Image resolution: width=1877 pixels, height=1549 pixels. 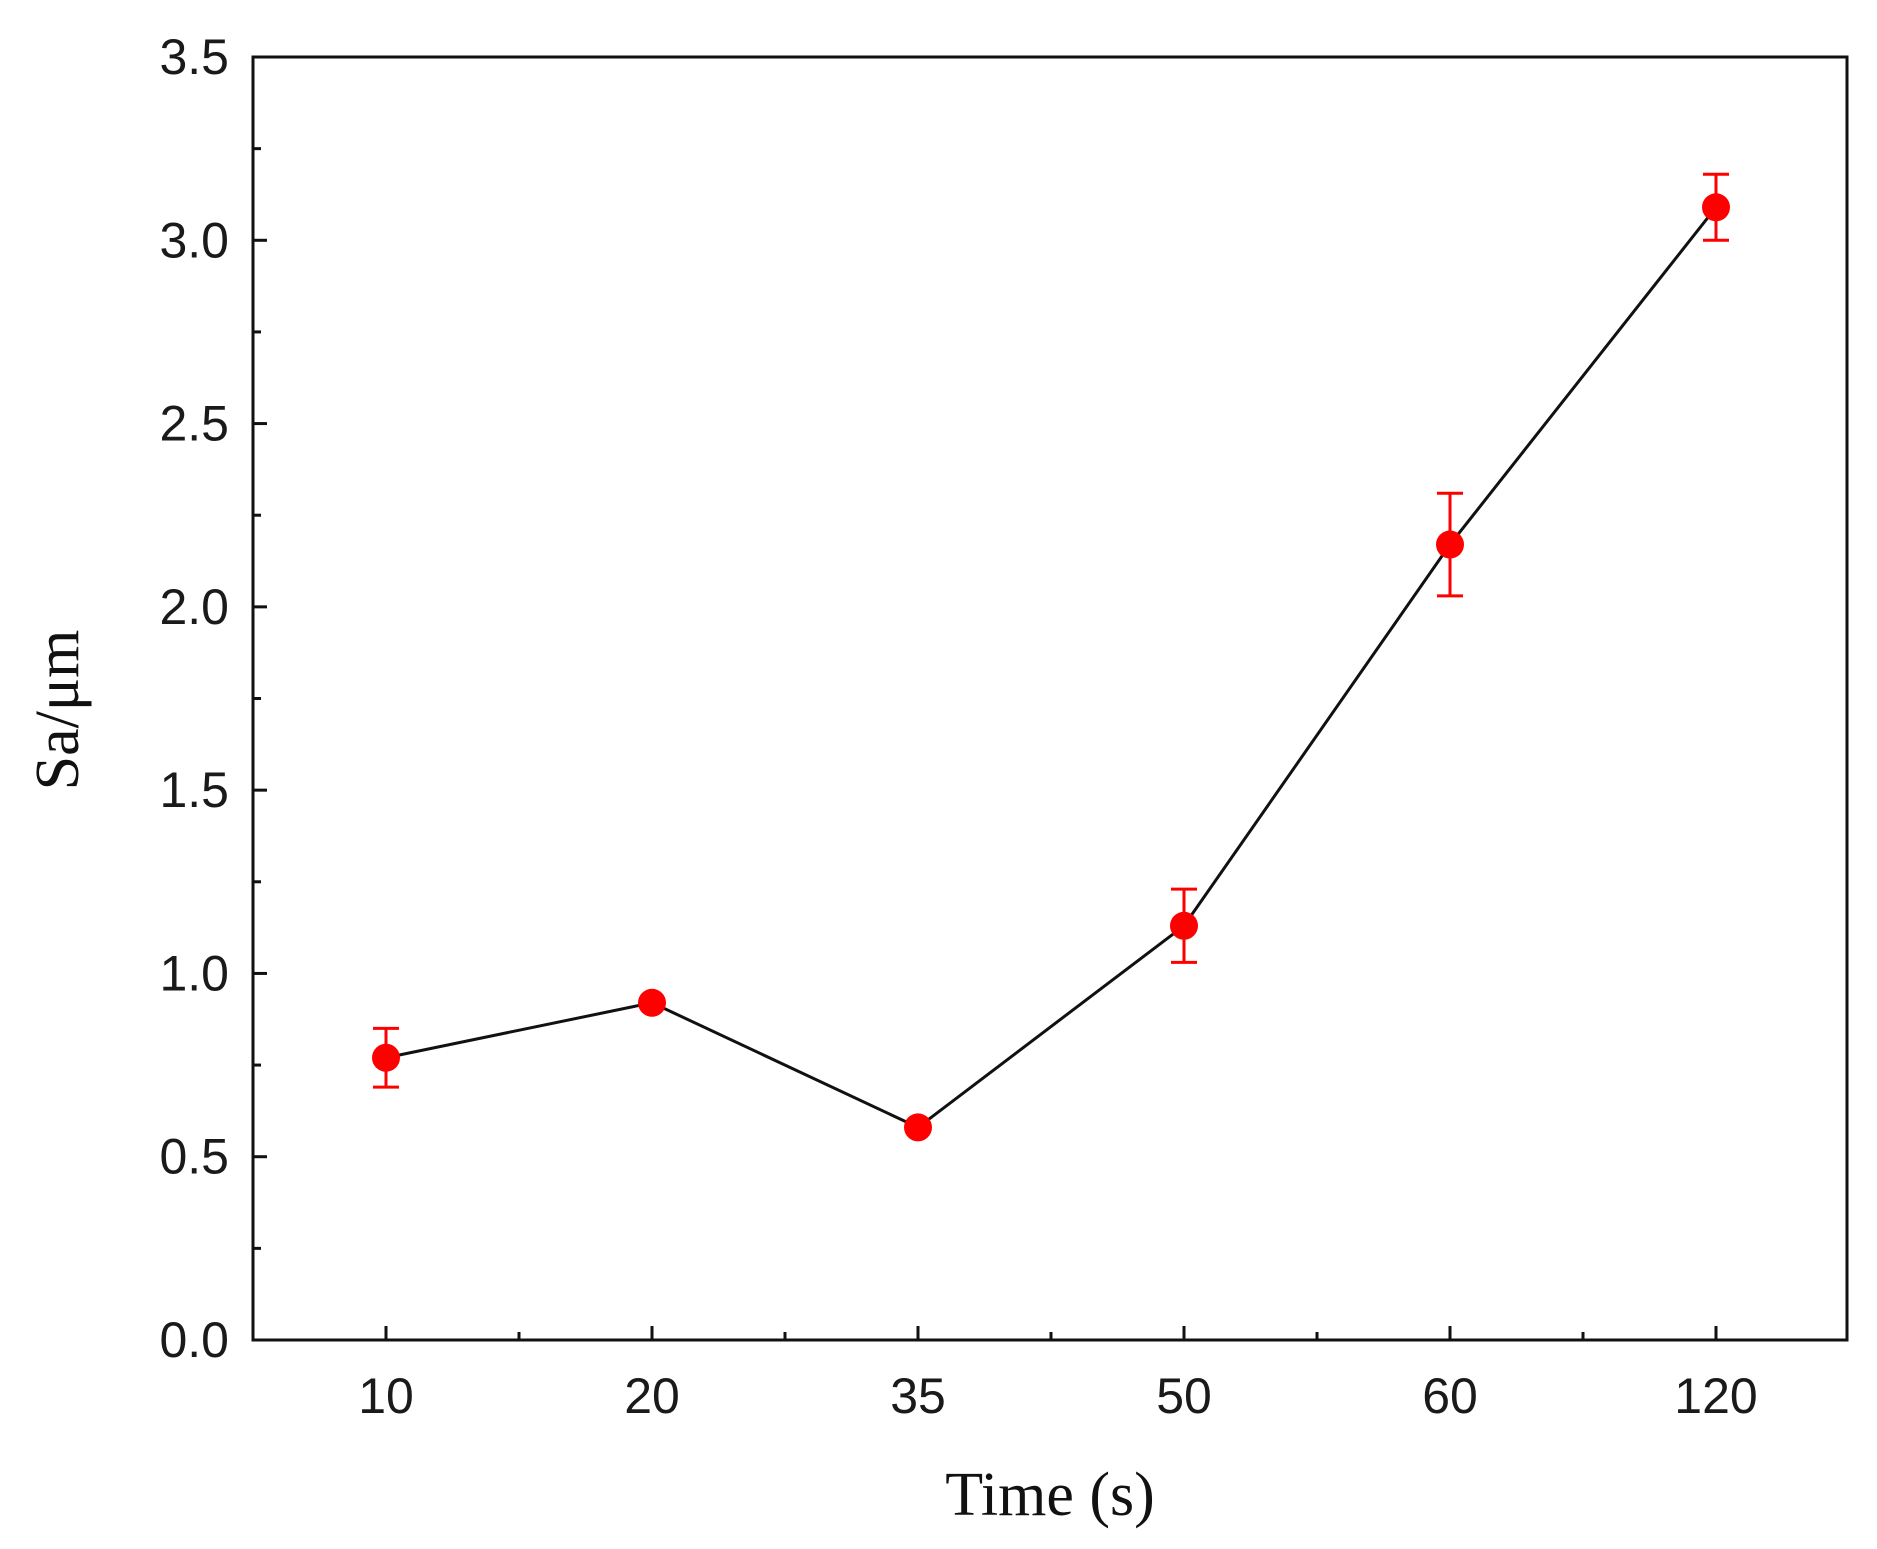 I want to click on x-tick-label: 35, so click(x=918, y=1396).